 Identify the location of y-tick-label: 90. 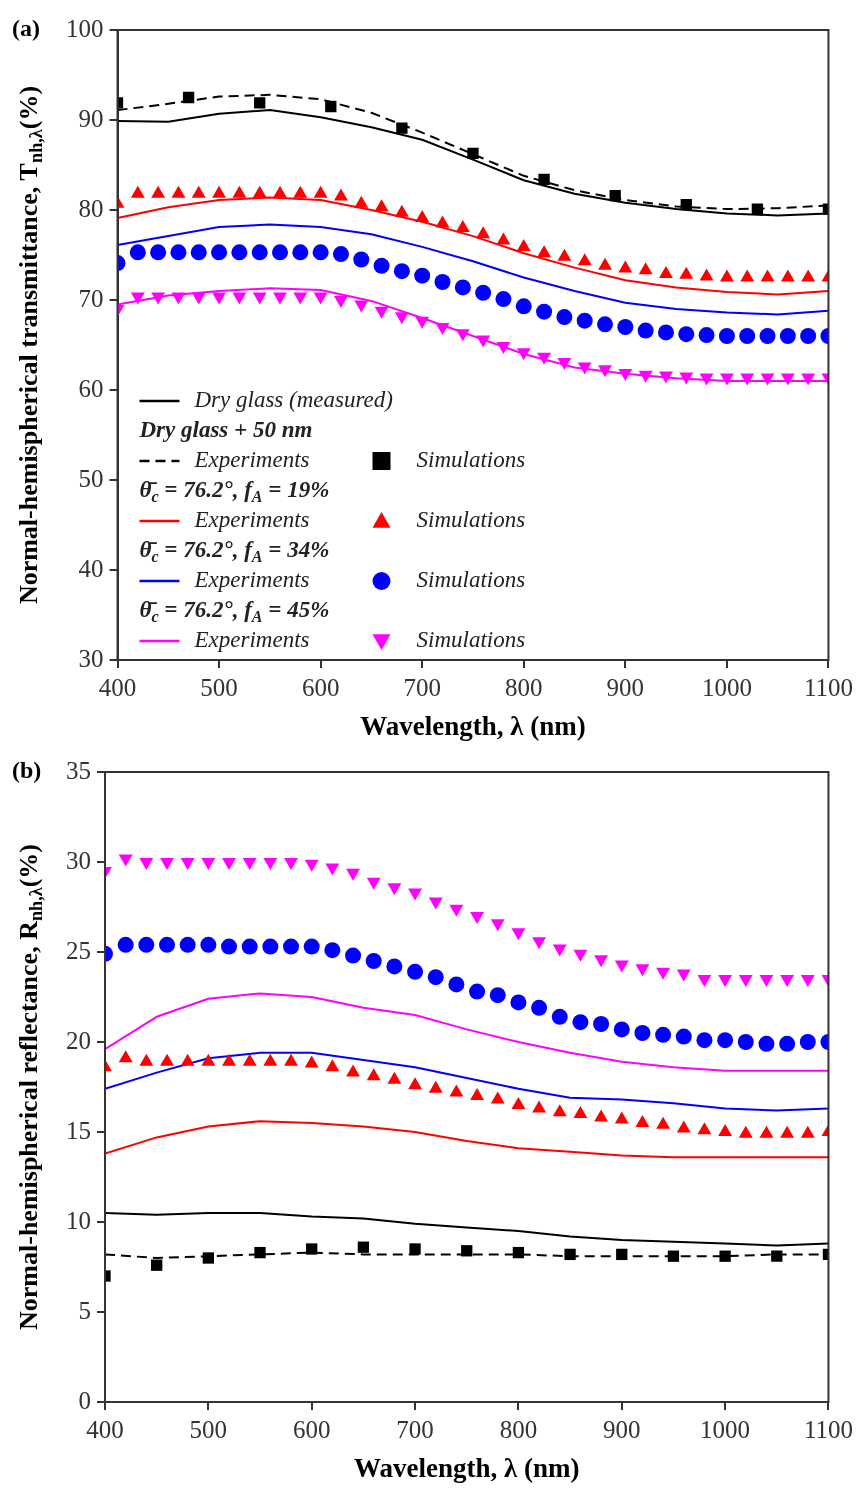
(91, 118).